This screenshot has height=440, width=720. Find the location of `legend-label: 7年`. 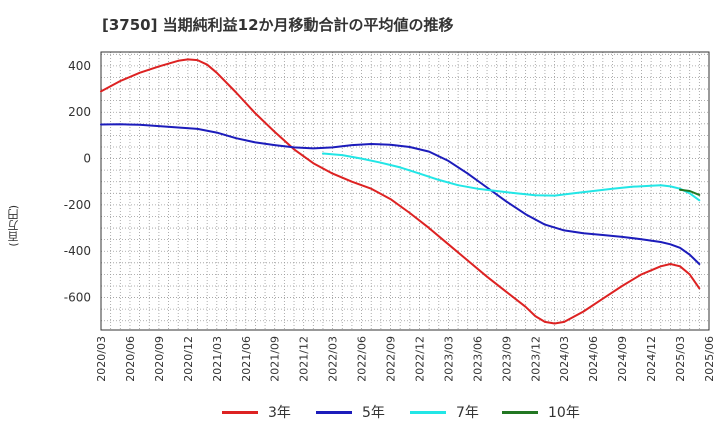

legend-label: 7年 is located at coordinates (467, 413).